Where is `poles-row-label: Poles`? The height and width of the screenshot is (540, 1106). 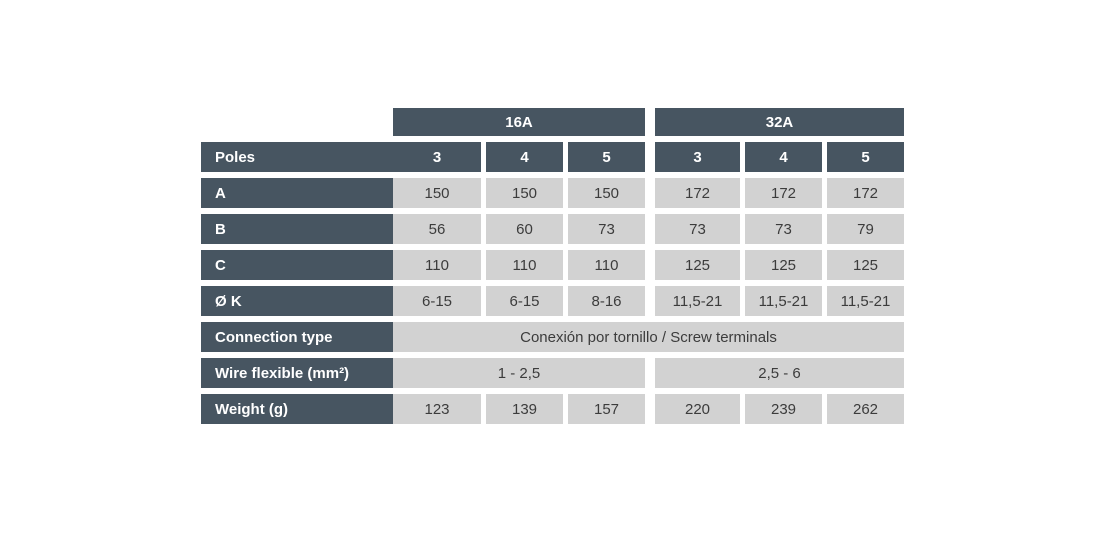 poles-row-label: Poles is located at coordinates (297, 157).